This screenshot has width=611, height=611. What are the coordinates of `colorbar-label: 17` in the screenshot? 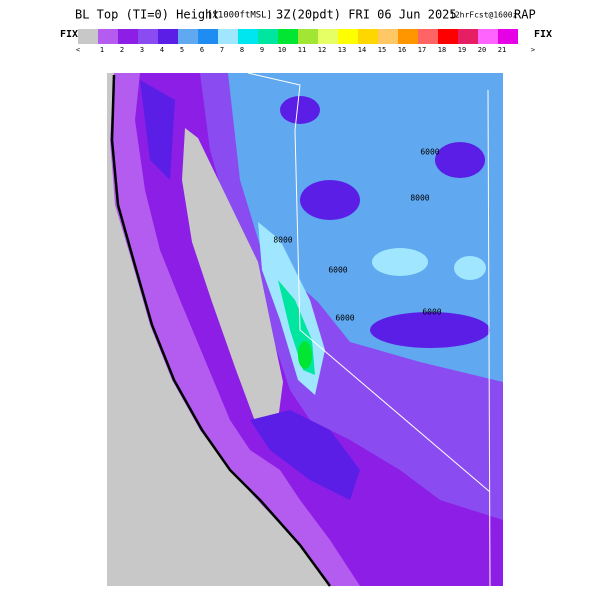 It's located at (422, 50).